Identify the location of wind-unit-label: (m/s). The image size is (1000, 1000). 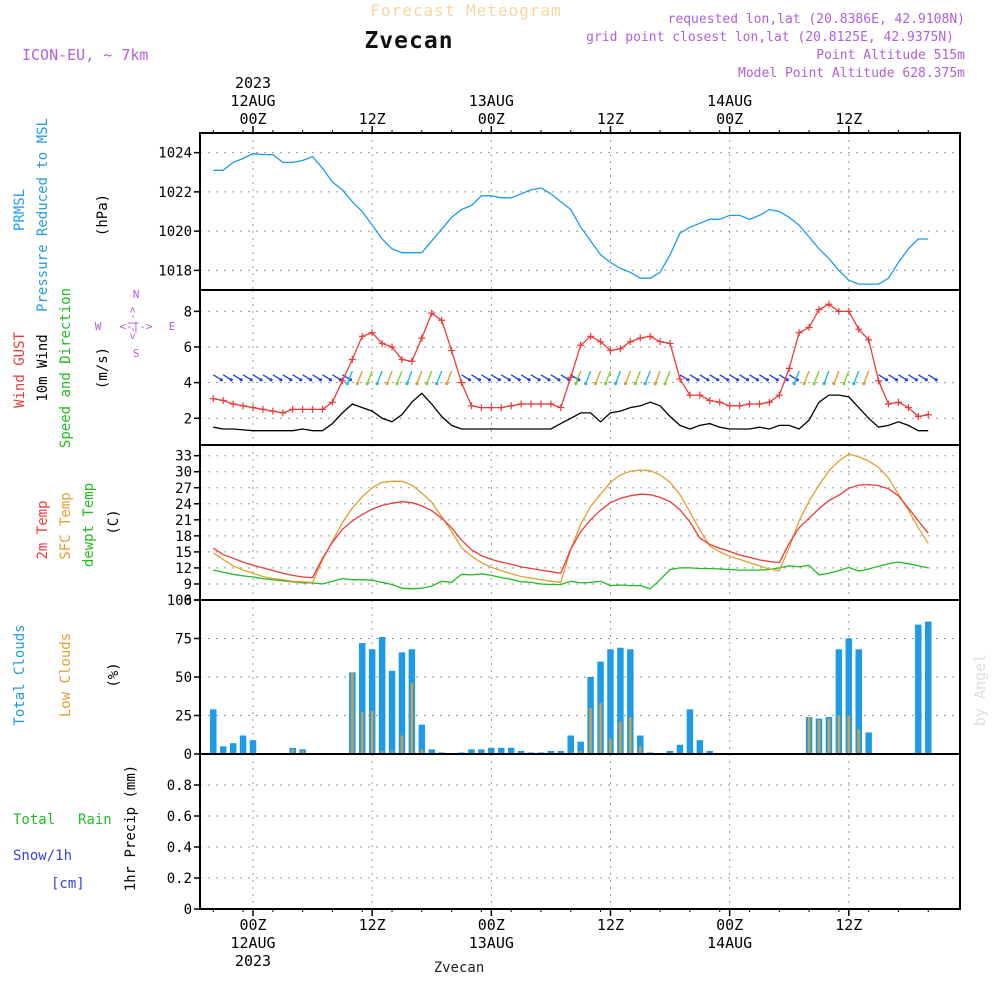
(103, 368).